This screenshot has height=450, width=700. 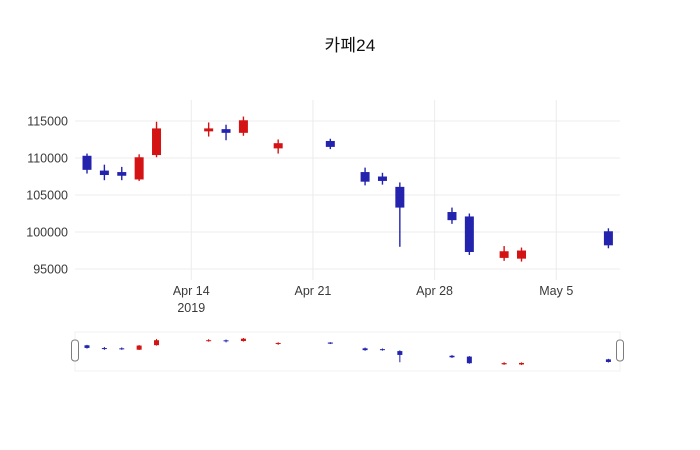 What do you see at coordinates (47, 196) in the screenshot?
I see `y-axis-tick-label: 105000` at bounding box center [47, 196].